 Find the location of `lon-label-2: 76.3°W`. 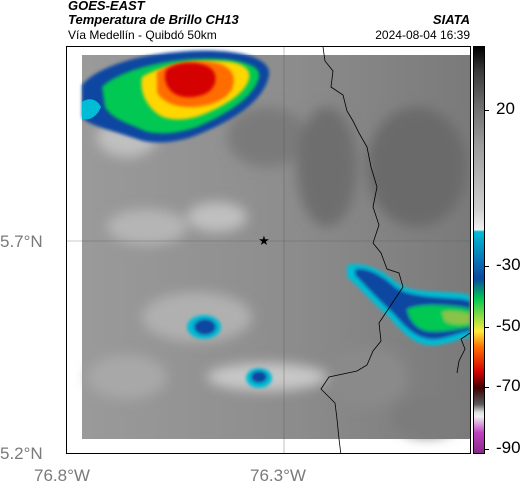

lon-label-2: 76.3°W is located at coordinates (278, 475).